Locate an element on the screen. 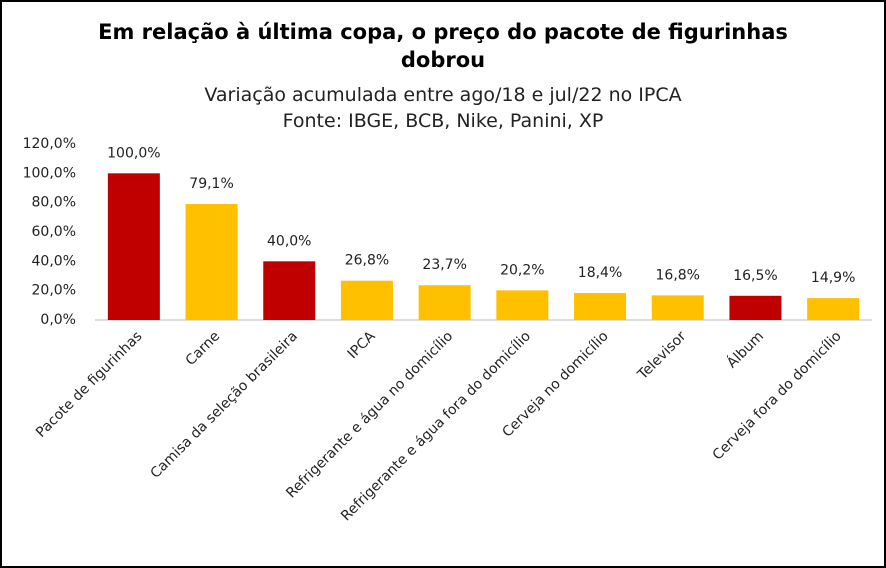 The image size is (886, 568). x-tick-label: Camisa da seleção brasileira is located at coordinates (223, 404).